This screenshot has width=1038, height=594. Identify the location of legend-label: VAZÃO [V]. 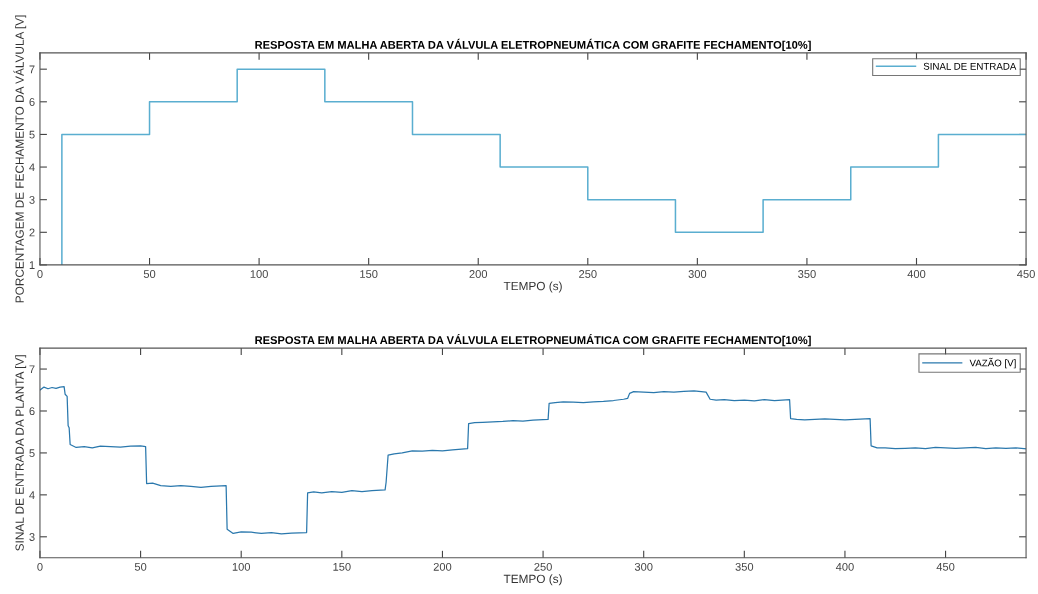
(992, 363).